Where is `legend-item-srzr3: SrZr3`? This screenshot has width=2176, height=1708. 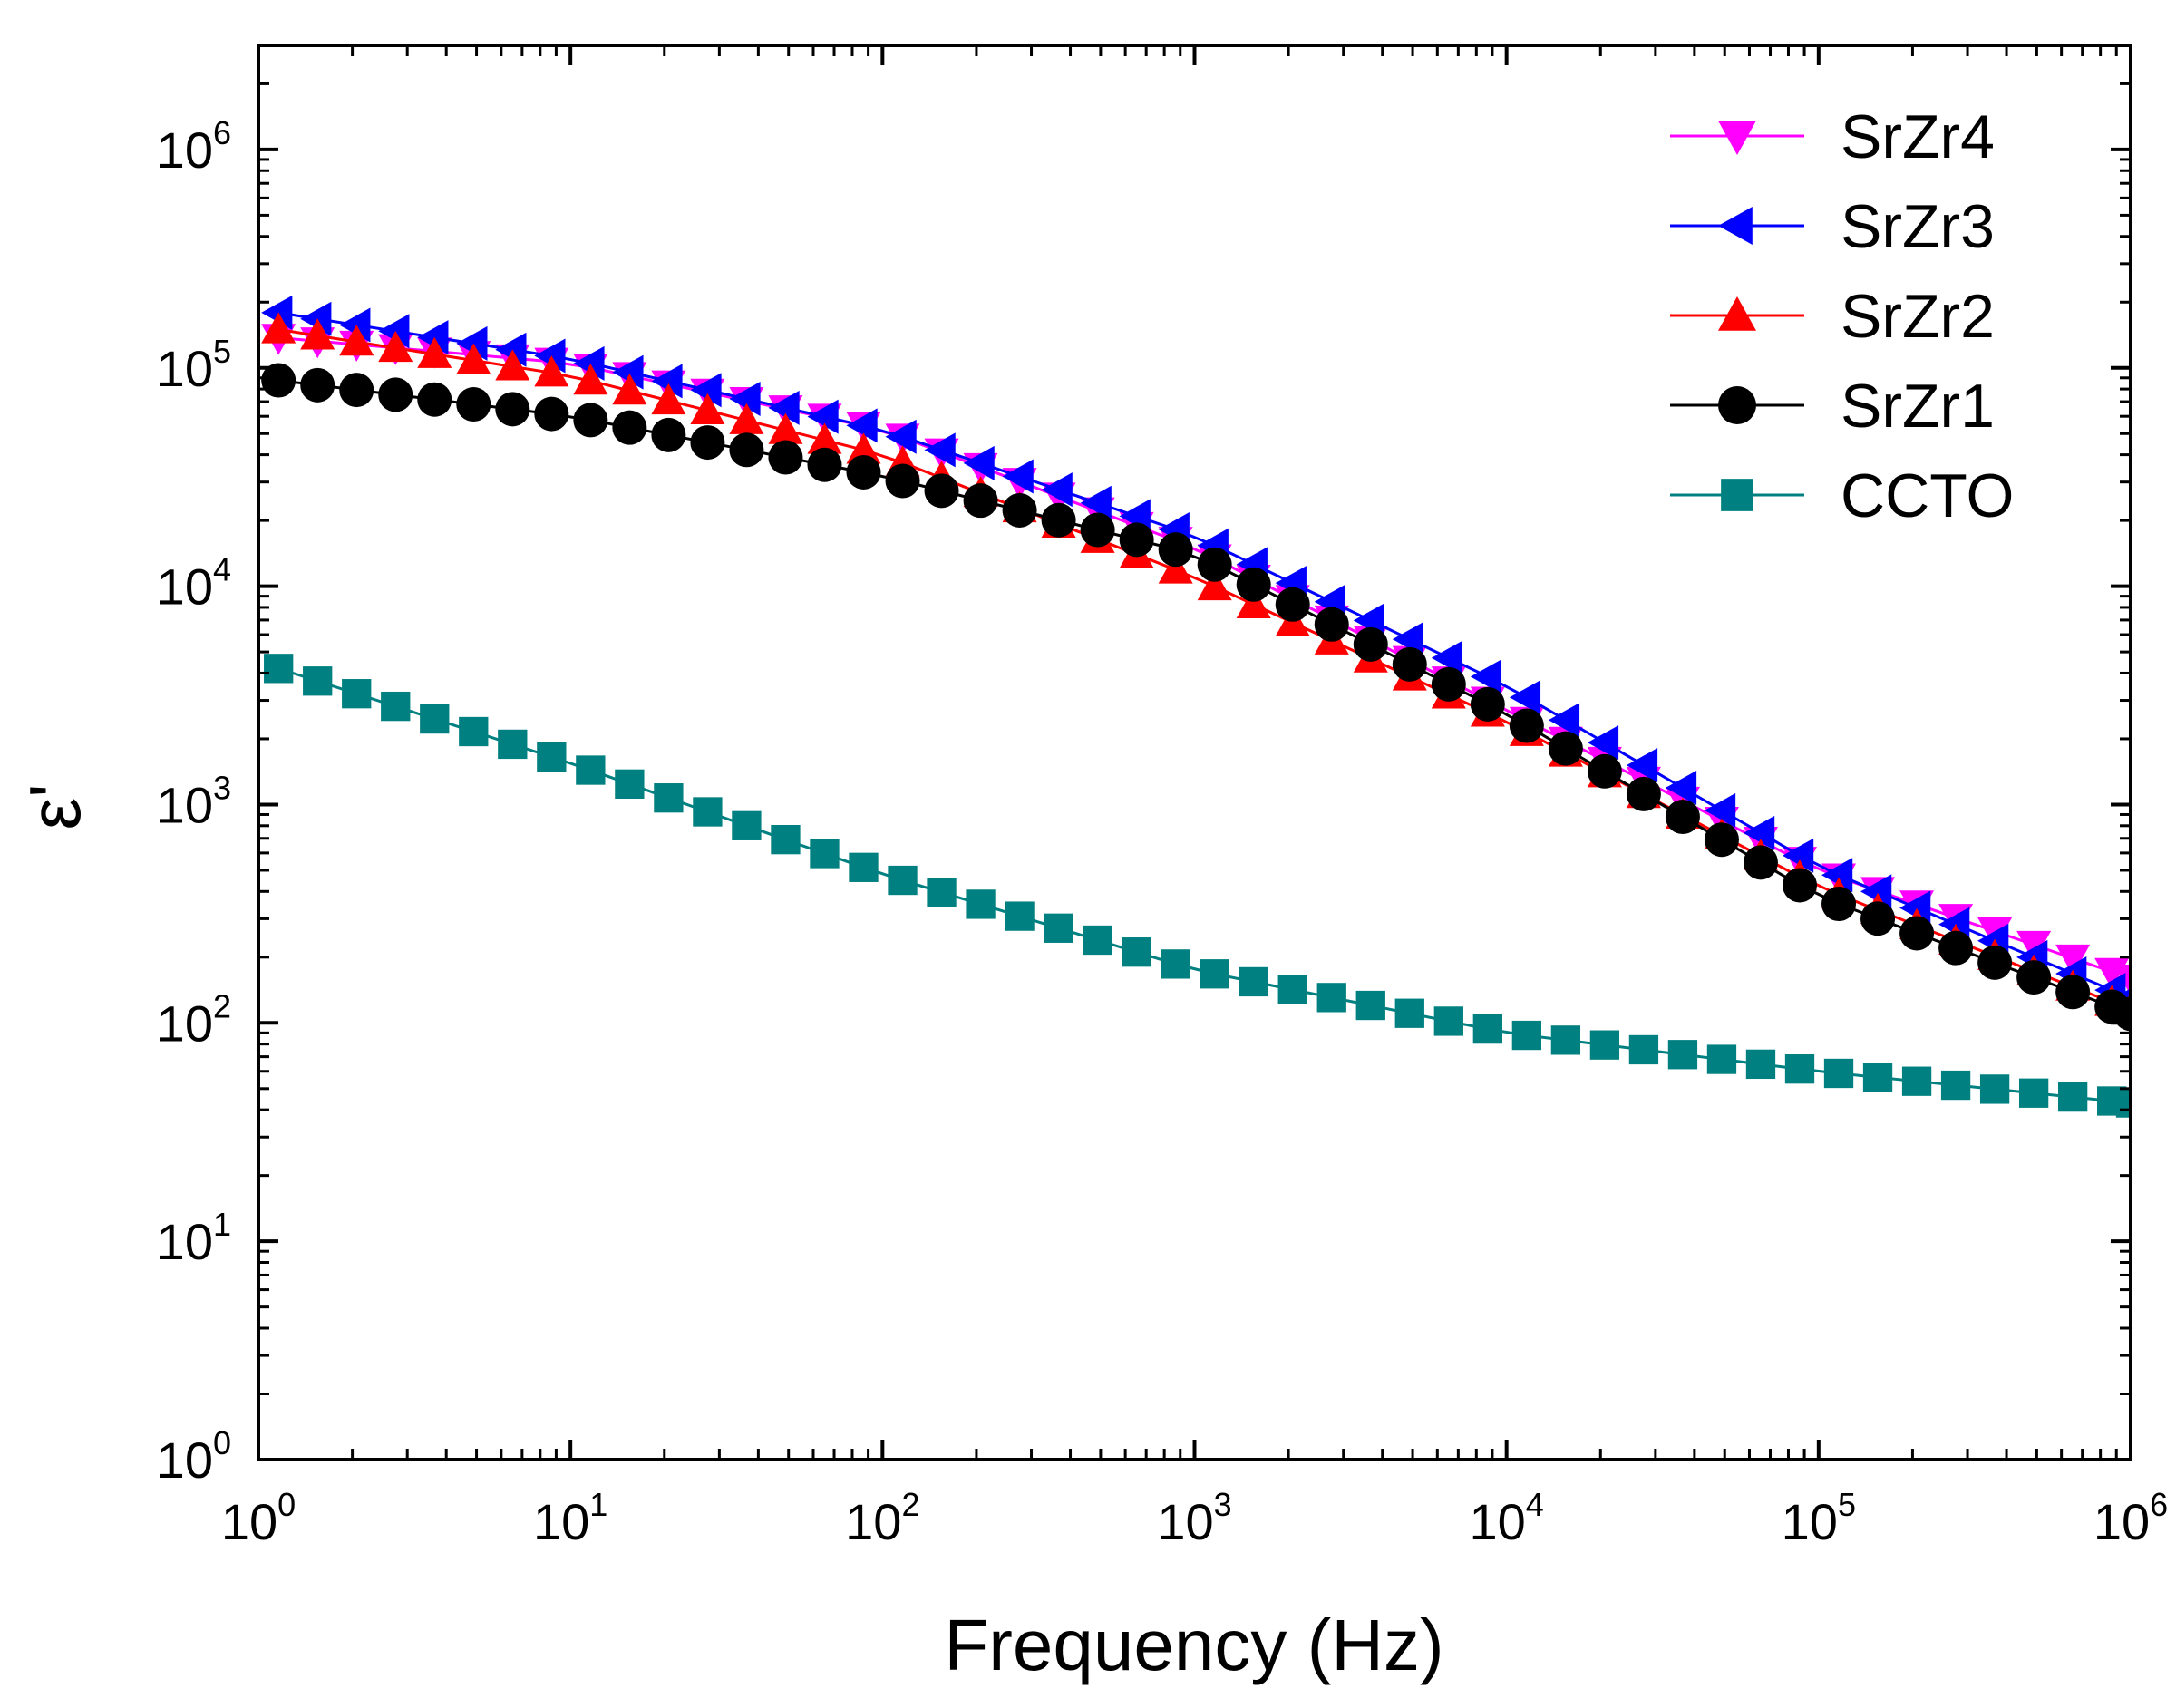
legend-item-srzr3: SrZr3 is located at coordinates (1832, 226).